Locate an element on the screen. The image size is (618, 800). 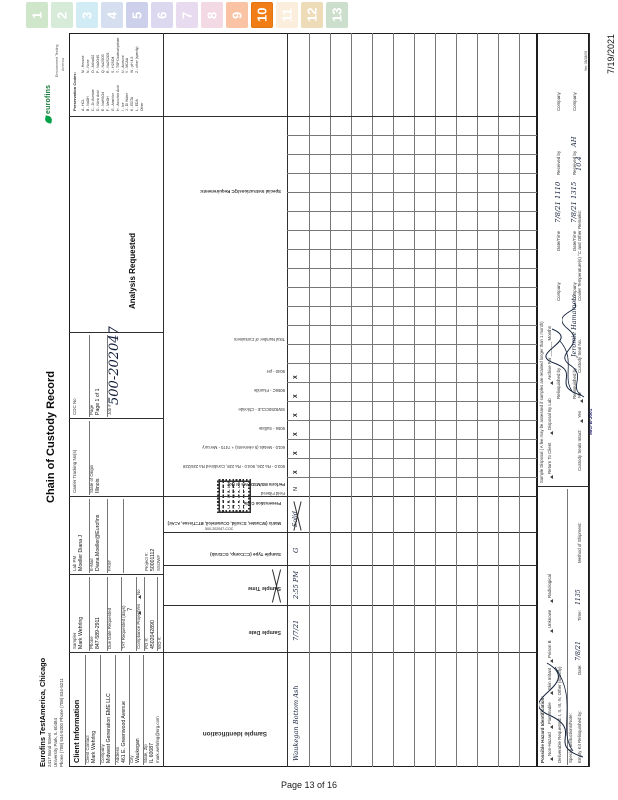
client-contact-value: Mark Wehrlng is located at coordinates (94, 746).